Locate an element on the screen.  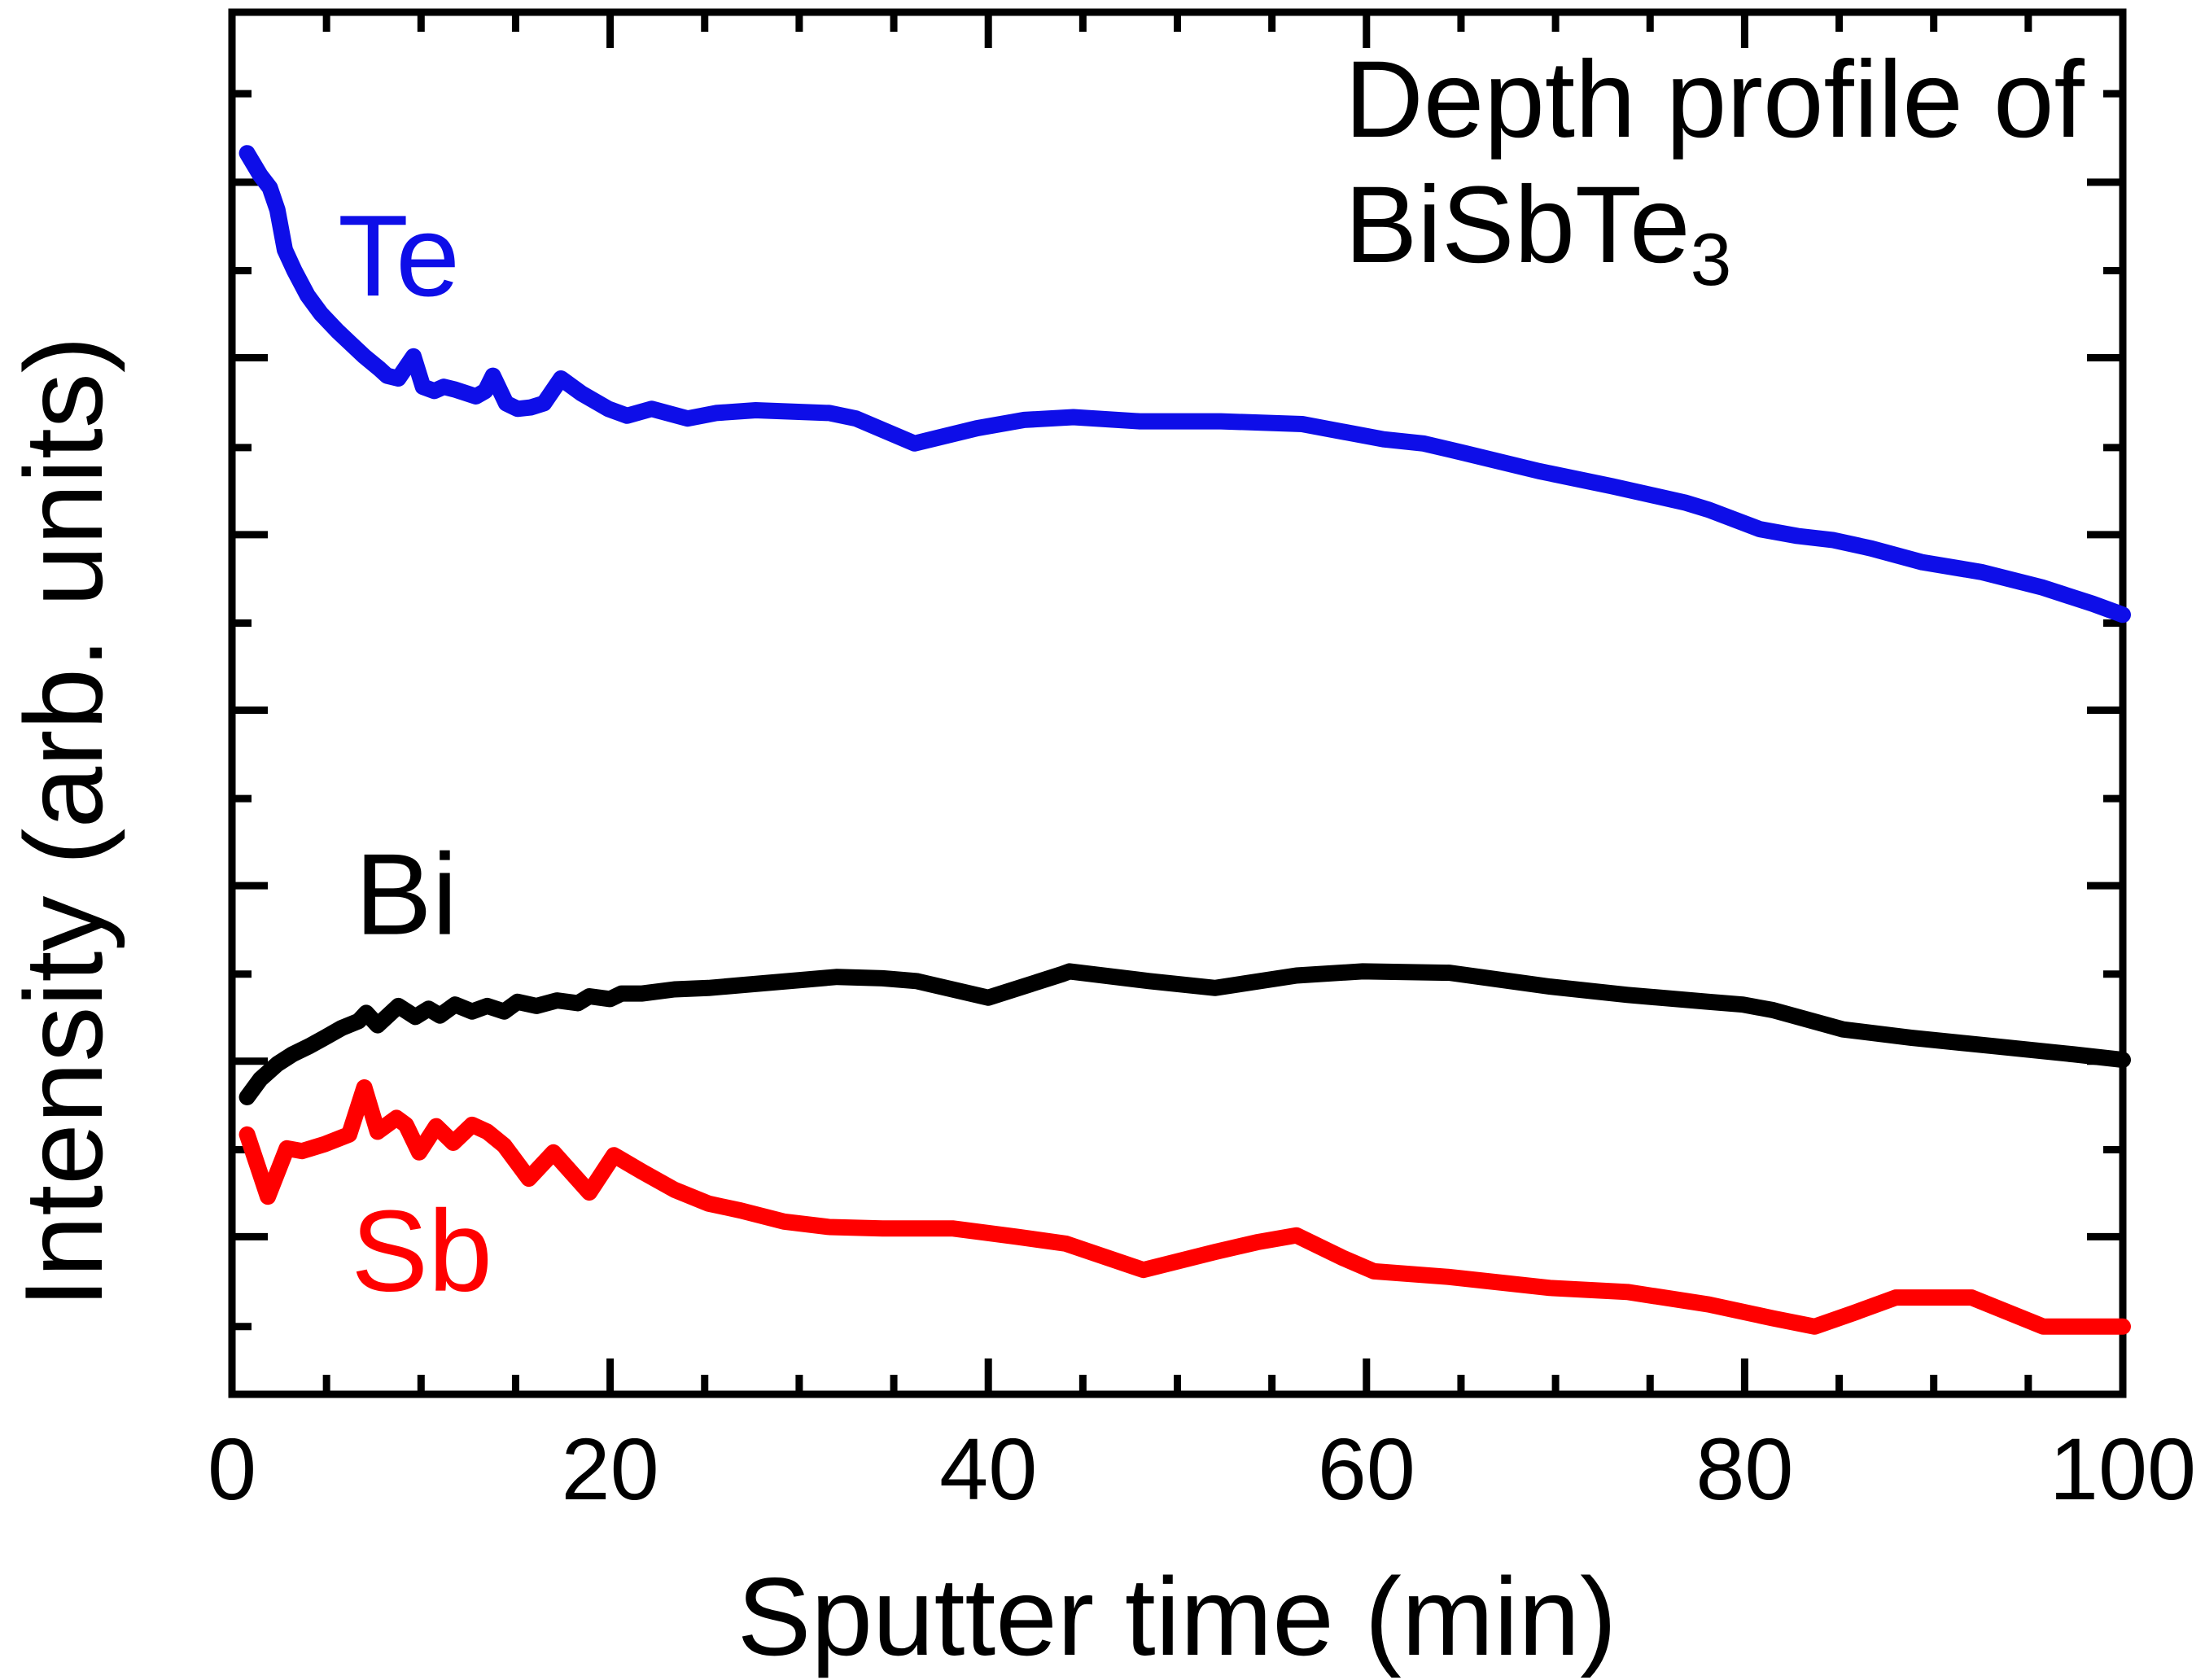
x-tick-label-60: 60 is located at coordinates (1366, 1469).